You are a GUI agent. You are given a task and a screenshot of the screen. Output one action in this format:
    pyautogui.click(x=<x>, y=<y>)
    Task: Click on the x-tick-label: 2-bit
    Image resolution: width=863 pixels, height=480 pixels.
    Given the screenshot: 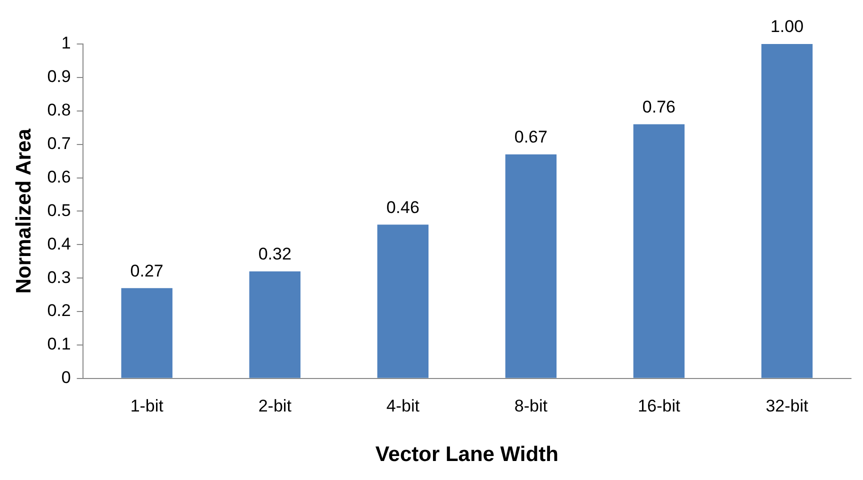 What is the action you would take?
    pyautogui.click(x=275, y=406)
    